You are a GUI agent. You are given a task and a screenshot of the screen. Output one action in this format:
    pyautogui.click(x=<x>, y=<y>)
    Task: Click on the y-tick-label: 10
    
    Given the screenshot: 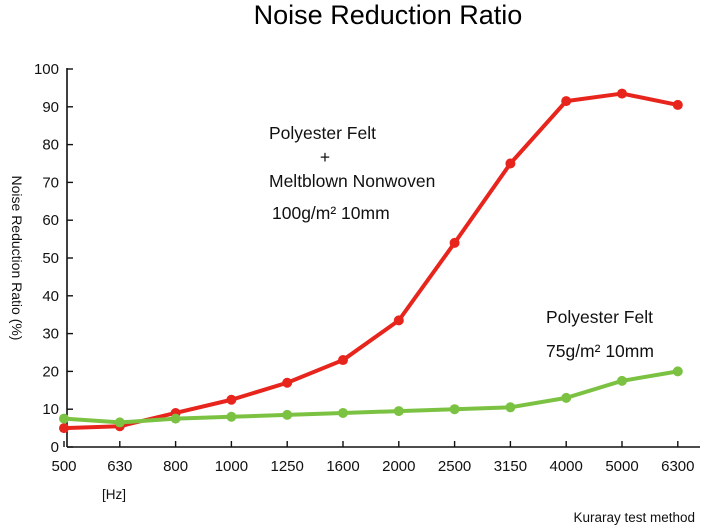 What is the action you would take?
    pyautogui.click(x=50, y=409)
    